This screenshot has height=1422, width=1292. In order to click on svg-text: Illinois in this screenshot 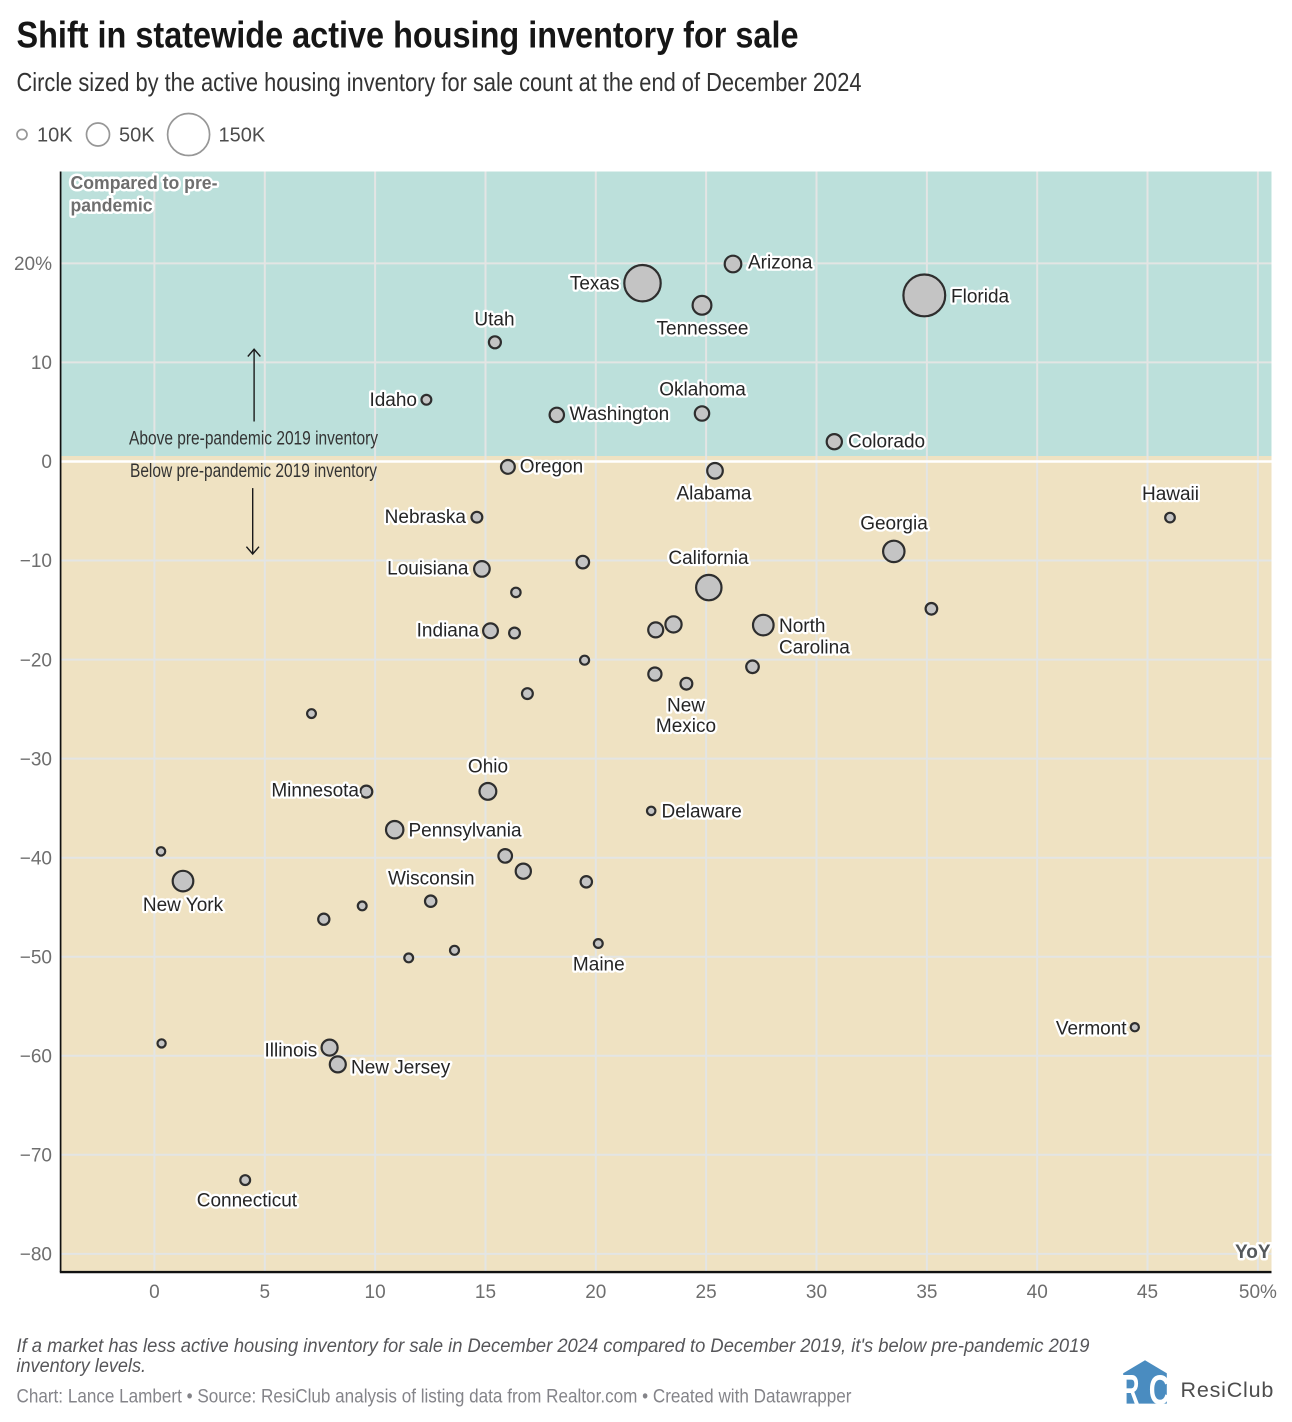, I will do `click(290, 1051)`.